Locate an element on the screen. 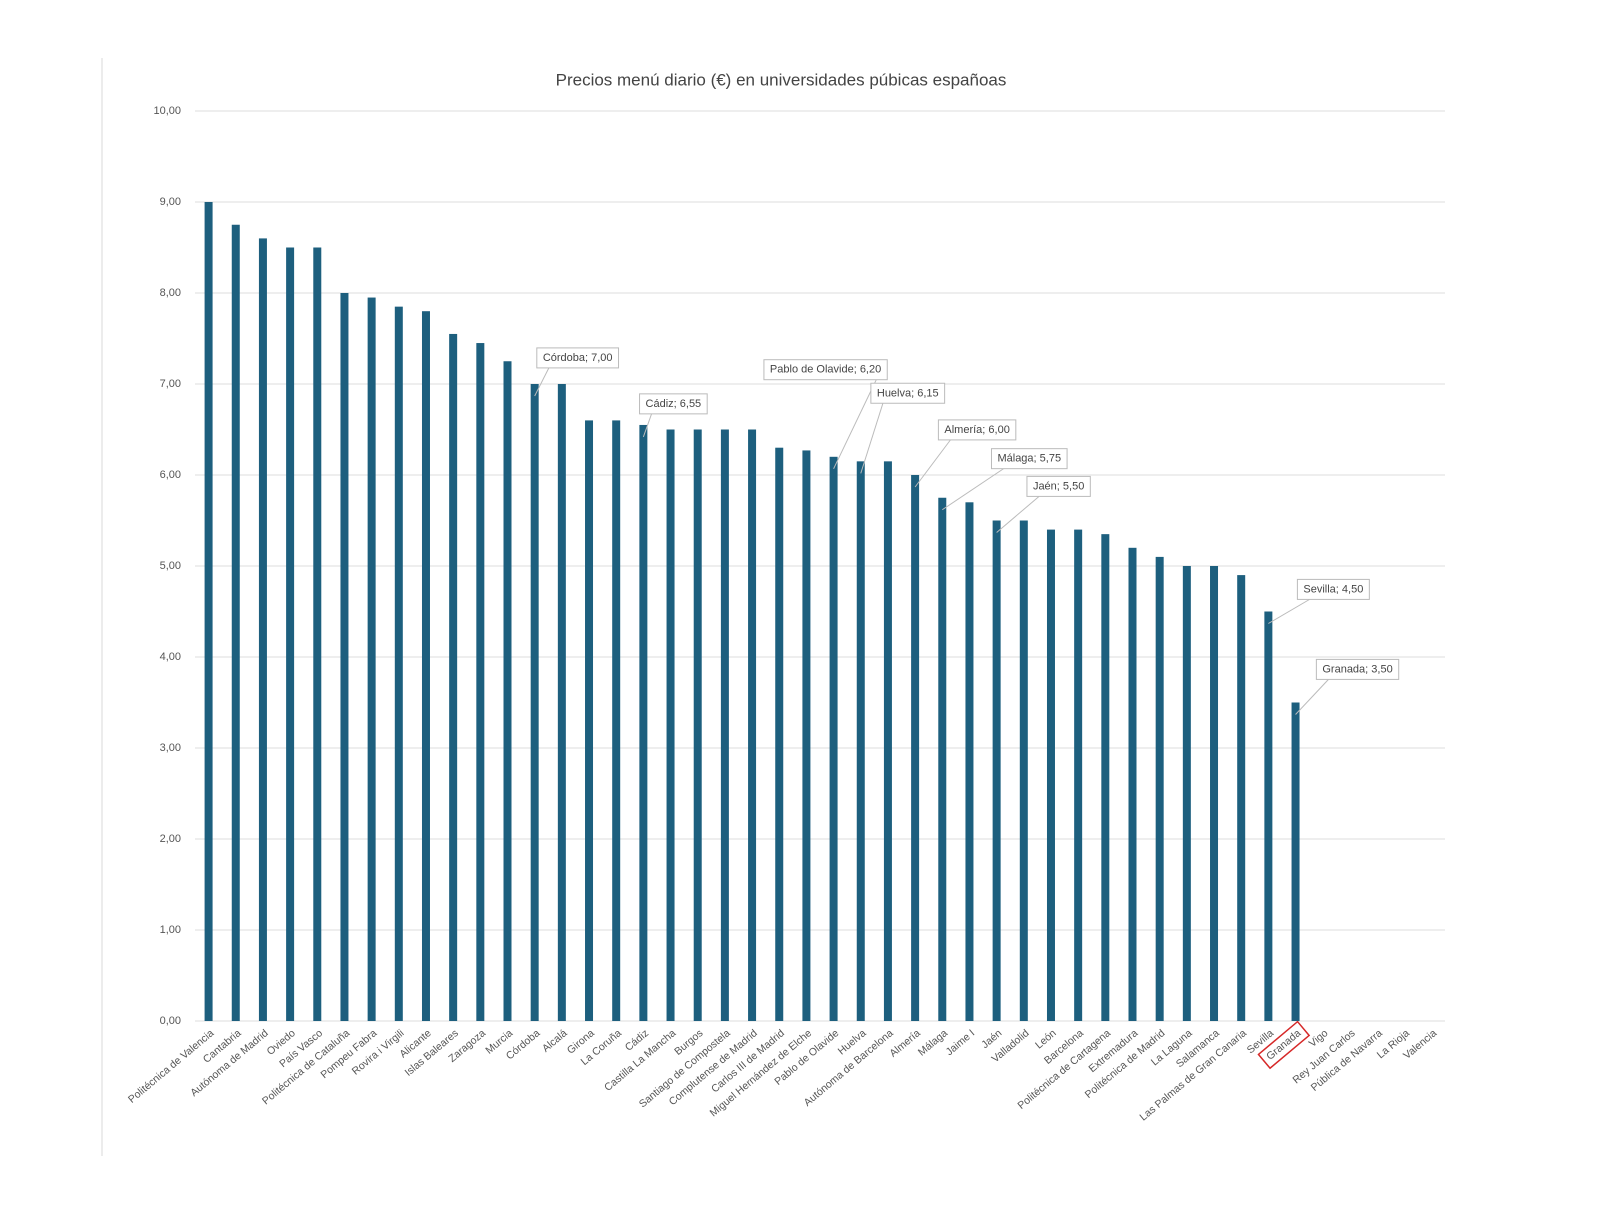 The height and width of the screenshot is (1208, 1600). data-label: Pablo de Olavide; 6,20 is located at coordinates (825, 370).